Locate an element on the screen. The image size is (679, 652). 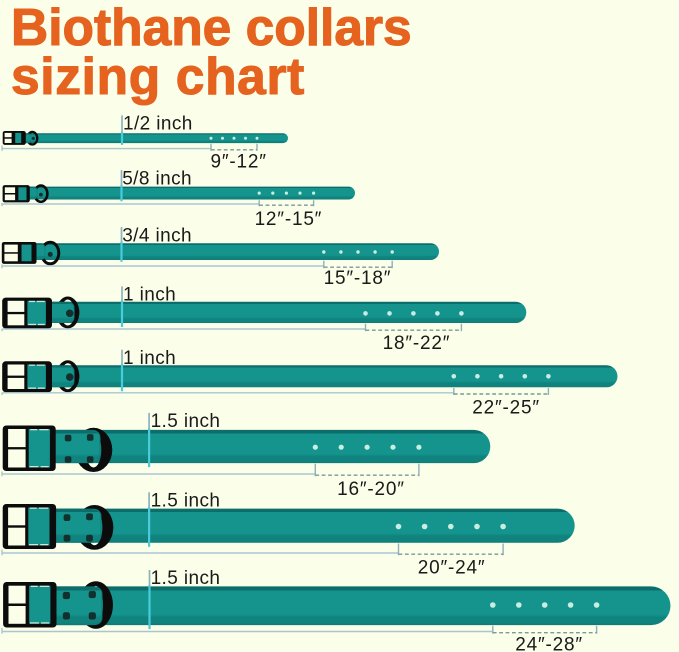
svg-text: 16″-20″ is located at coordinates (371, 489).